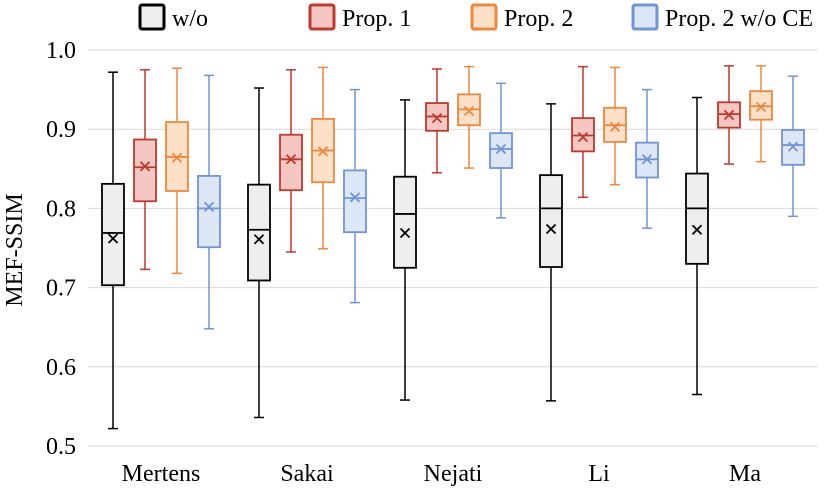 The image size is (830, 491). I want to click on legend: w/o Prop. 1 Prop. 2 Prop. 2 w/o CE, so click(475, 17).